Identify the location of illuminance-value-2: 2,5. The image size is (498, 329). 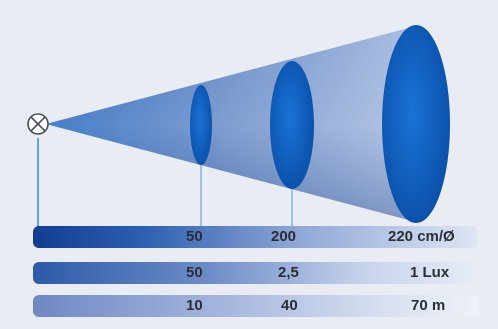
(288, 272).